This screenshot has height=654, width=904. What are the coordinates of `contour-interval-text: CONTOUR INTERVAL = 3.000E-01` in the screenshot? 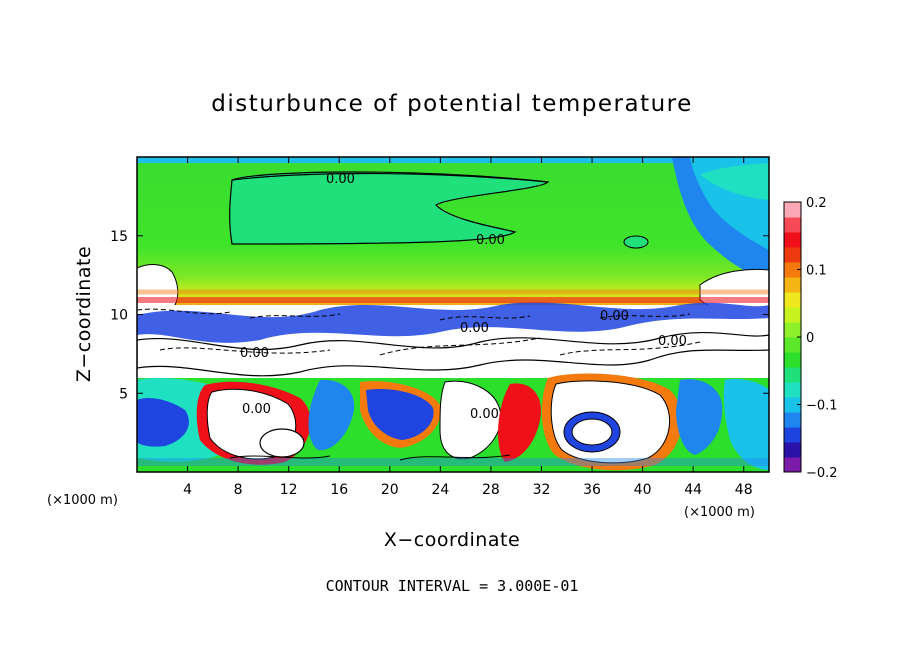 It's located at (452, 586).